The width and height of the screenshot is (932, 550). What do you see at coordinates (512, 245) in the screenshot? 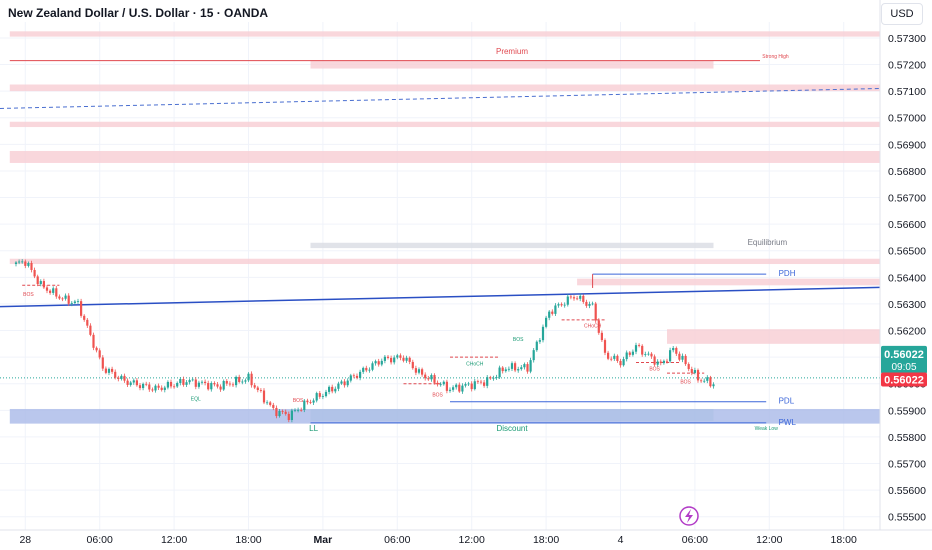
I see `equilibrium-zone` at bounding box center [512, 245].